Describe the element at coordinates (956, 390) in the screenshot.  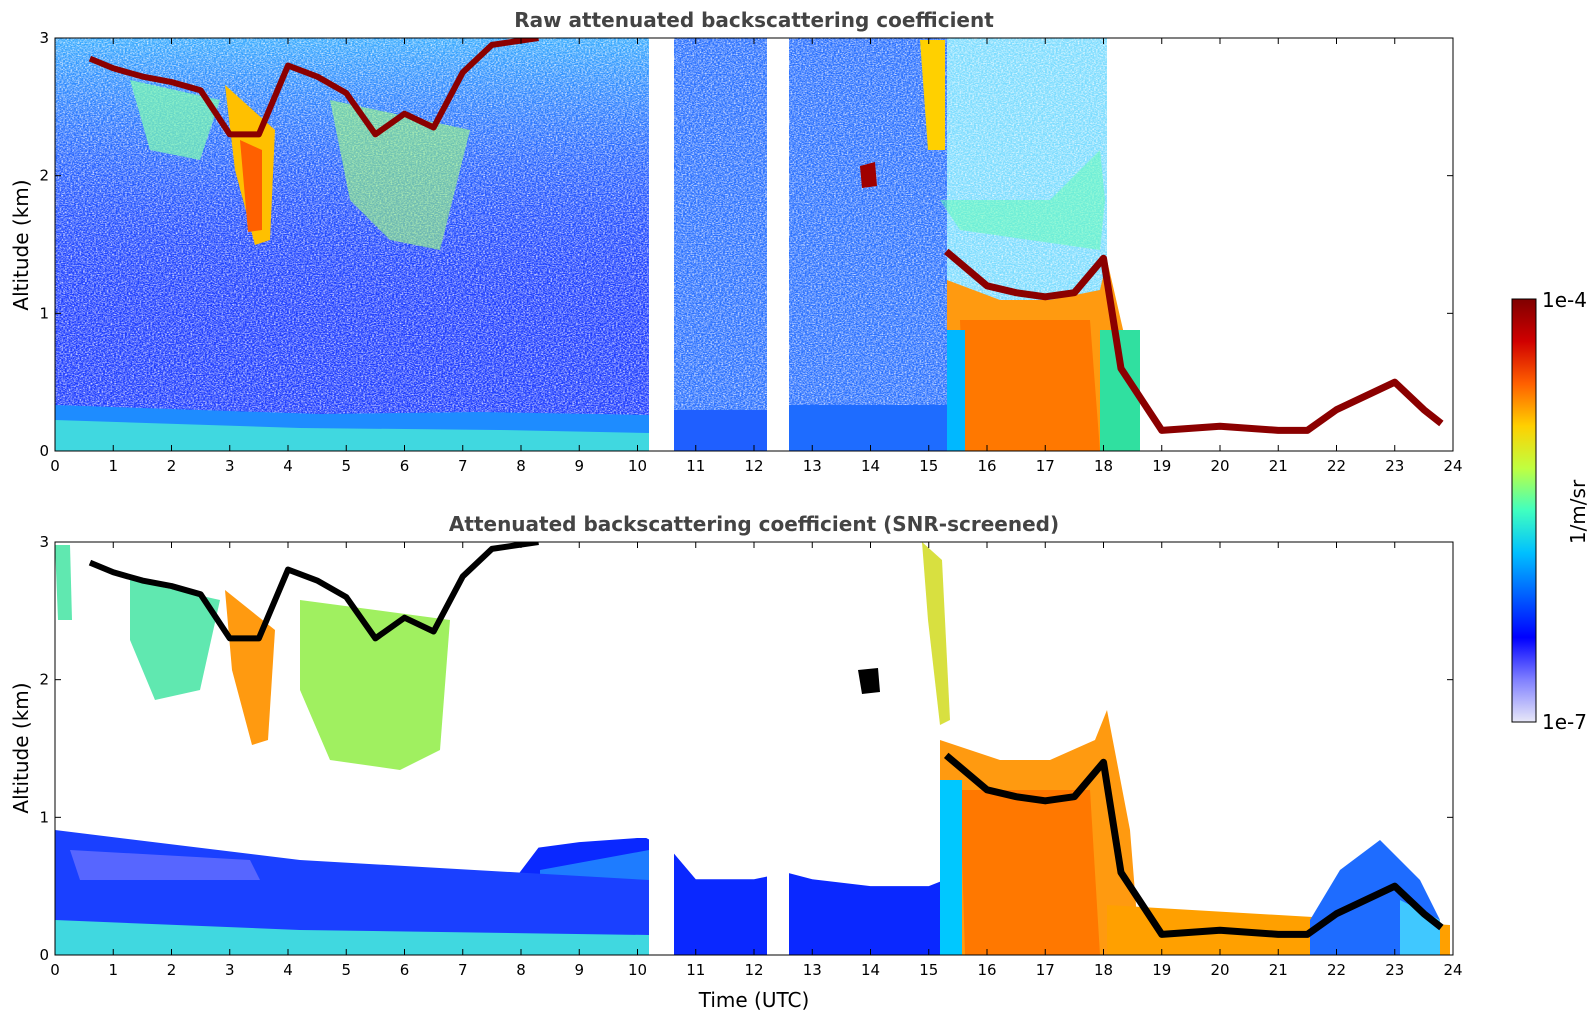
I see `raw-fog-edge` at that location.